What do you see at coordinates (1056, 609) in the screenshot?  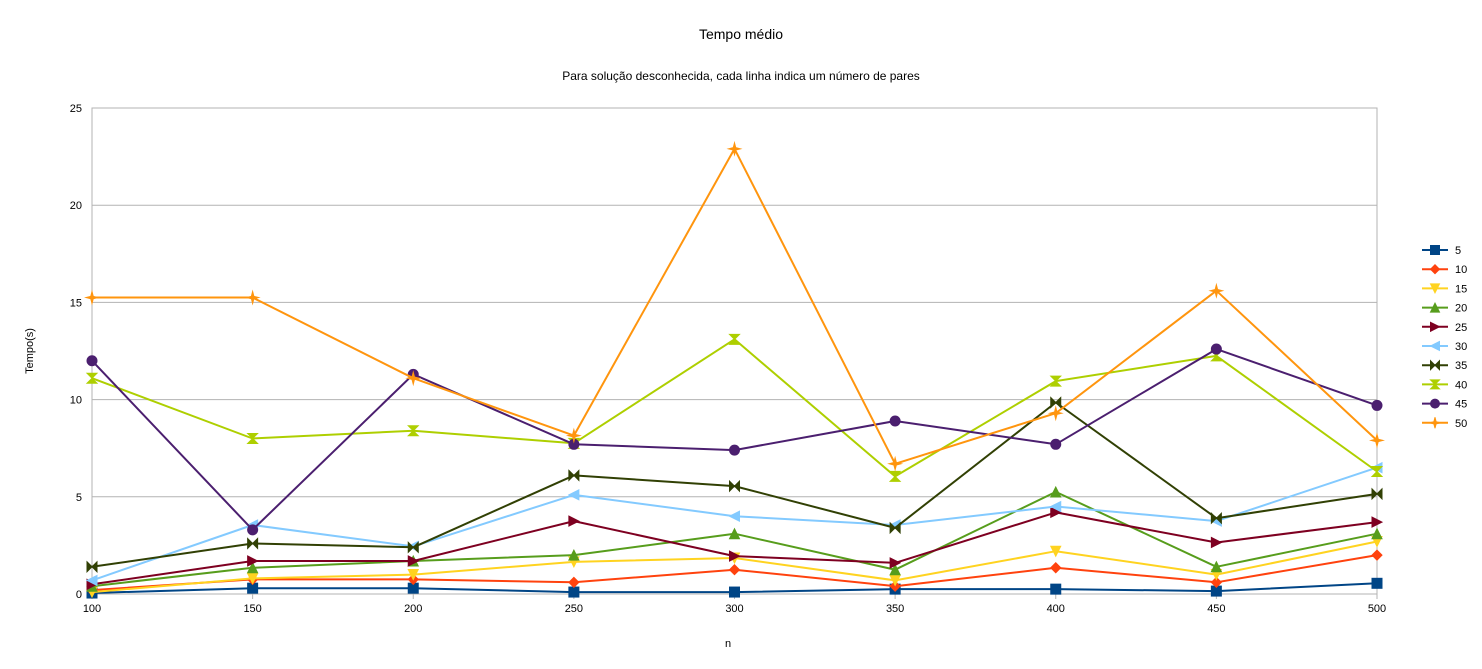 I see `x-tick-label: 400` at bounding box center [1056, 609].